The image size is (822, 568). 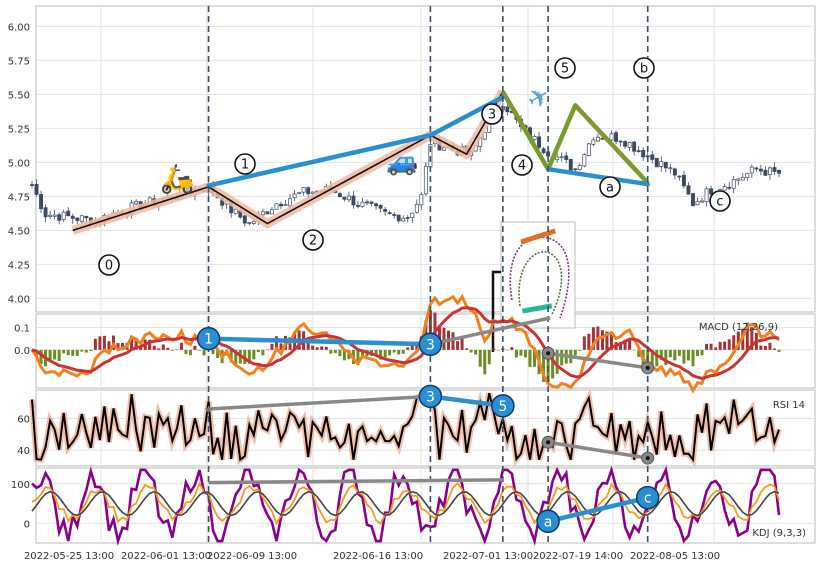 I want to click on kdj-d-line, so click(x=405, y=503).